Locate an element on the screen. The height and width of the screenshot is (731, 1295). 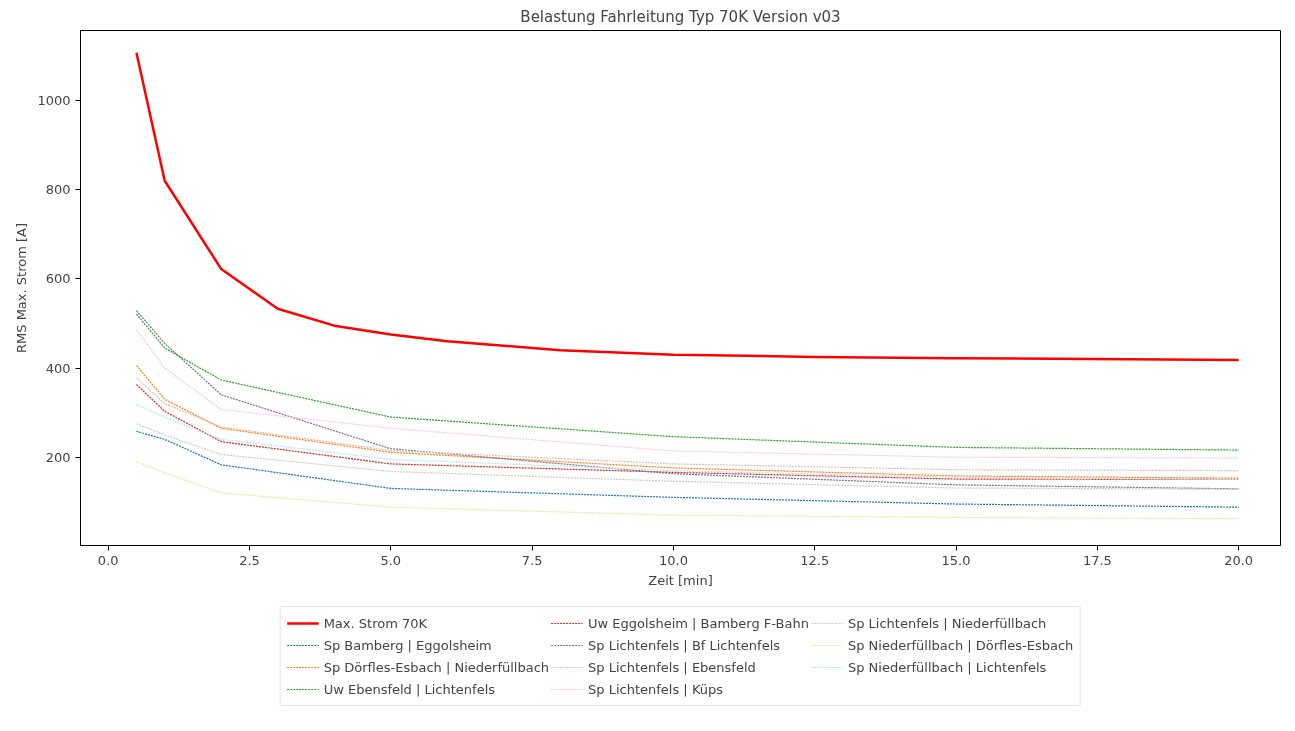
x-tick-label: 0.0 is located at coordinates (108, 560).